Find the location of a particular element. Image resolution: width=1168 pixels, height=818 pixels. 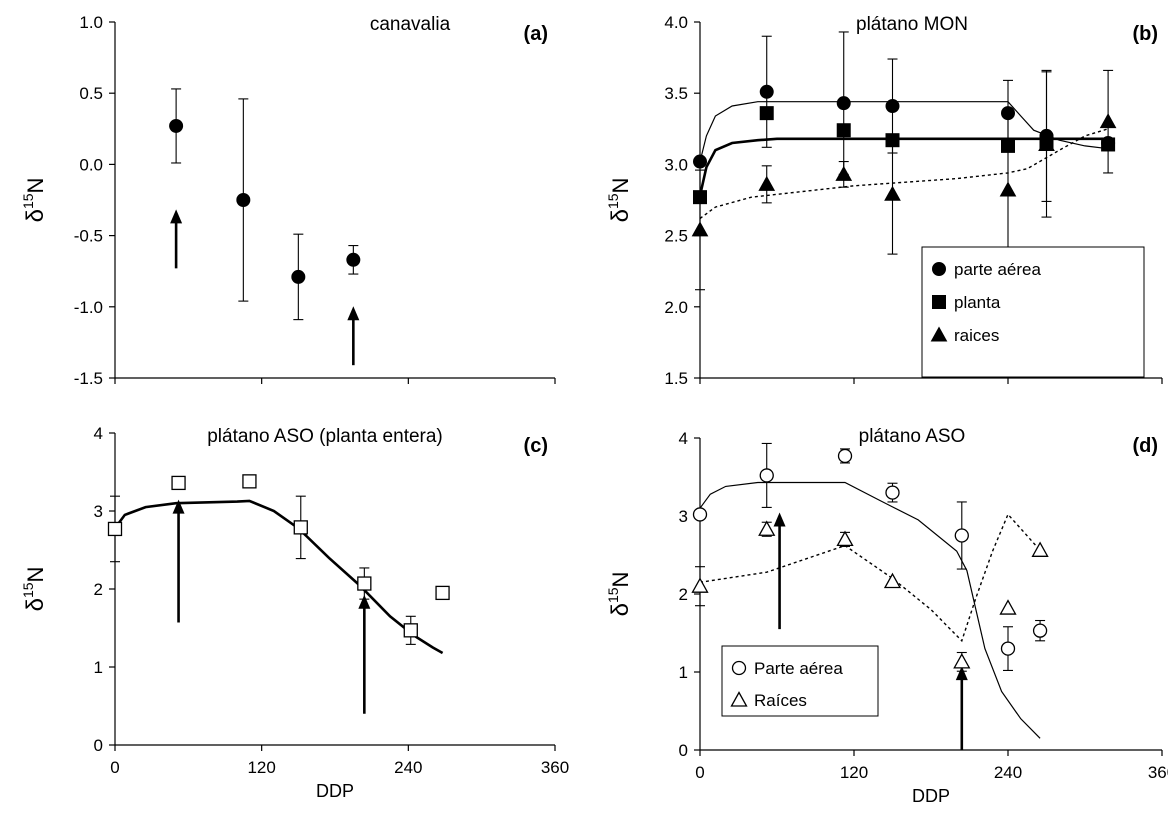

panel-title: canavalia is located at coordinates (410, 24).